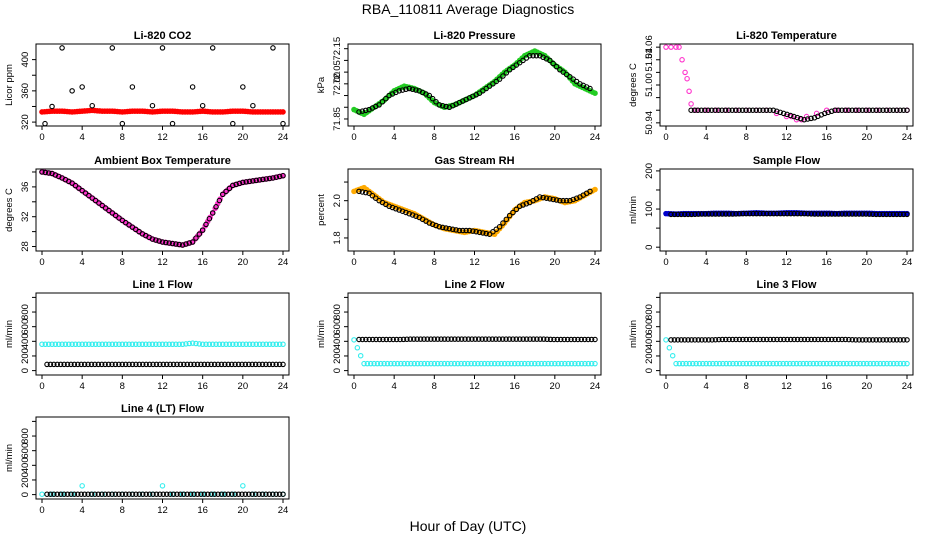  What do you see at coordinates (786, 85) in the screenshot?
I see `plot-frame` at bounding box center [786, 85].